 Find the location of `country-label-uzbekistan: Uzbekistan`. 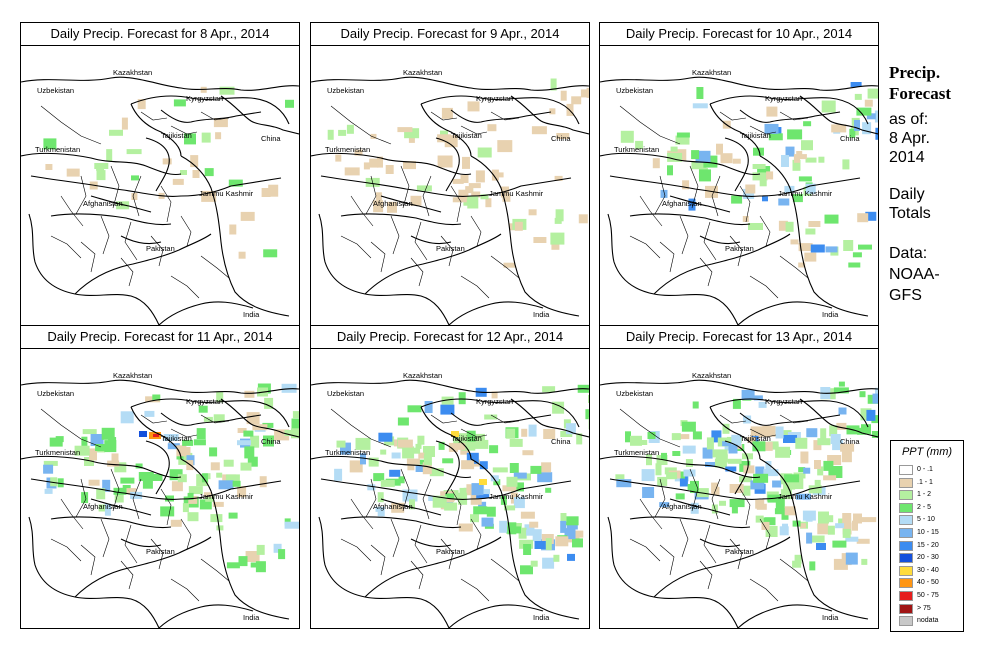

country-label-uzbekistan: Uzbekistan is located at coordinates (345, 90).